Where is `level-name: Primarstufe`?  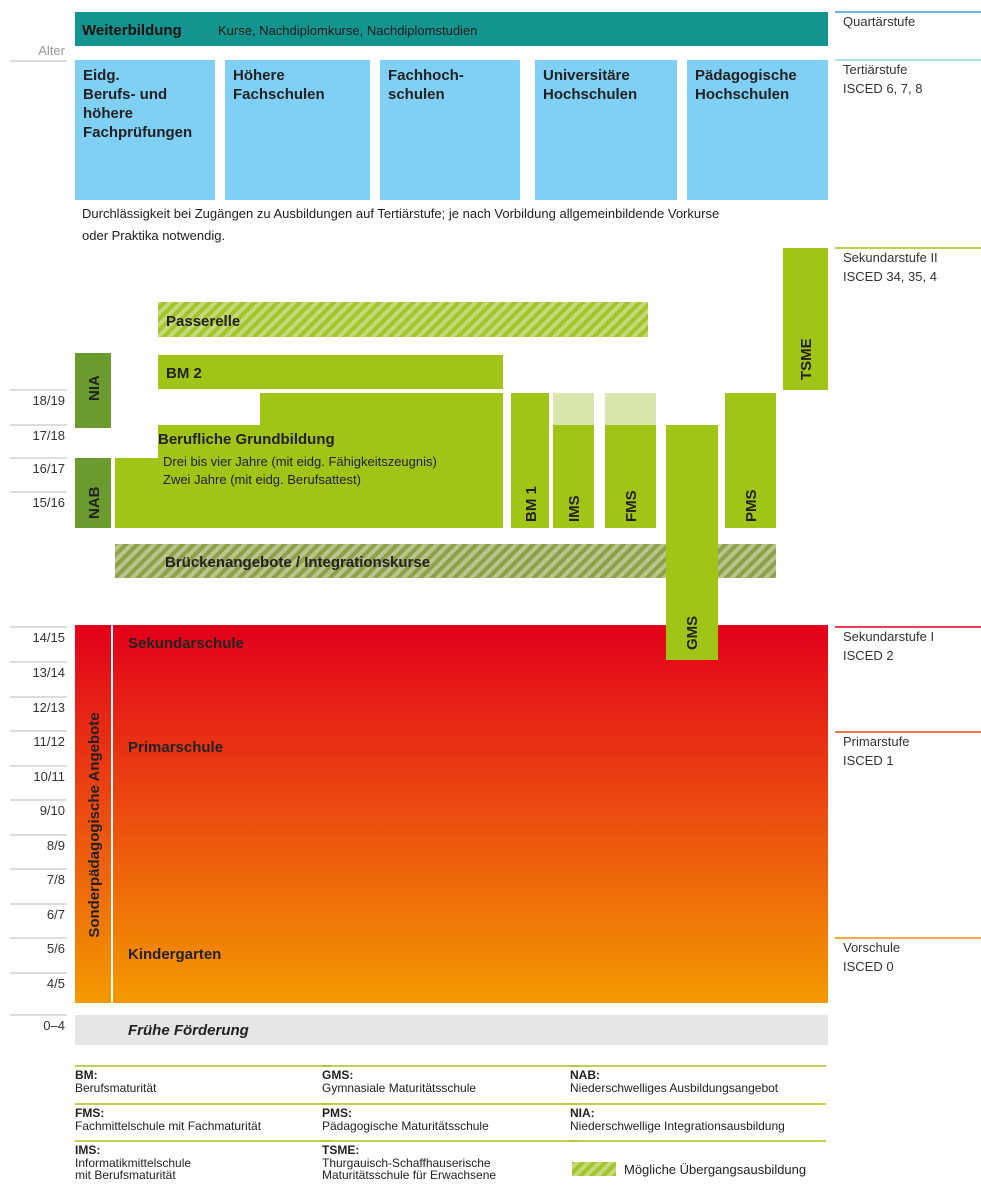 level-name: Primarstufe is located at coordinates (876, 741).